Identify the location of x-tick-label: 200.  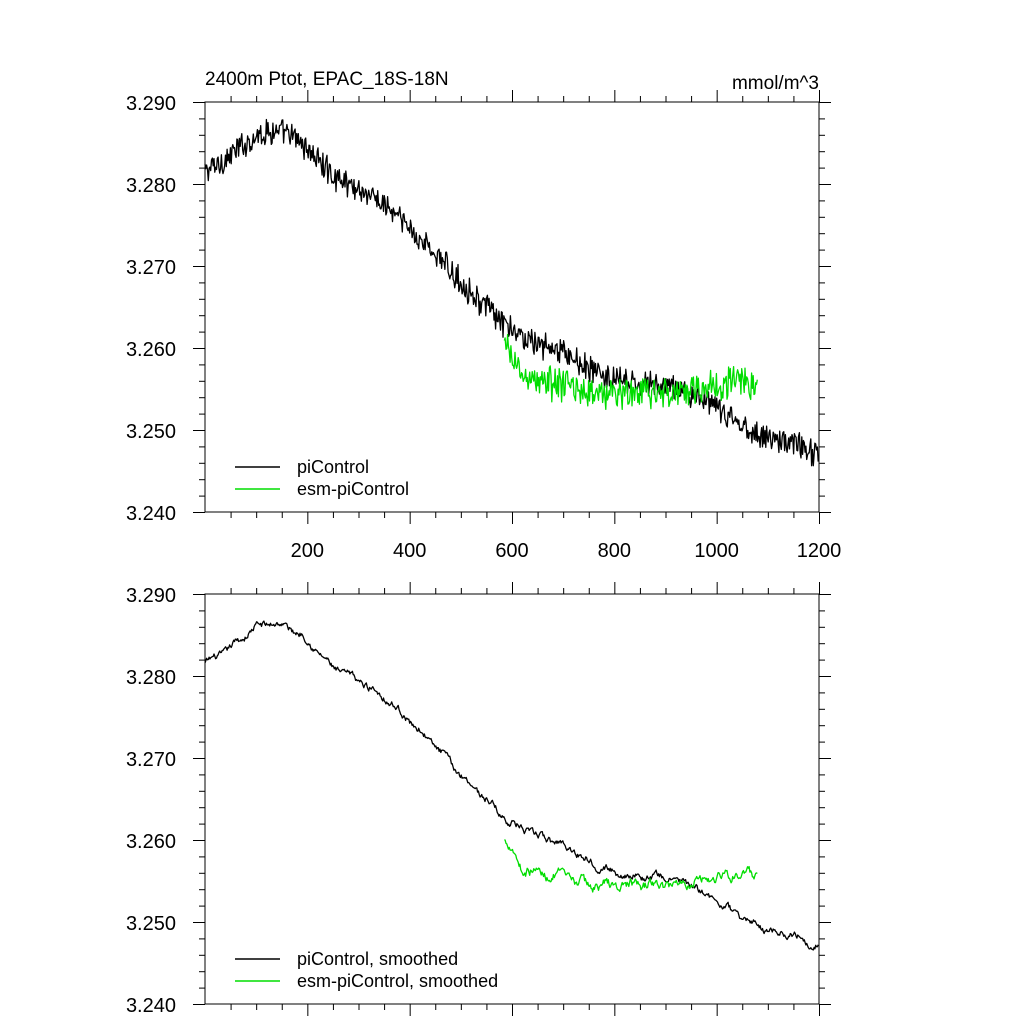
(307, 551).